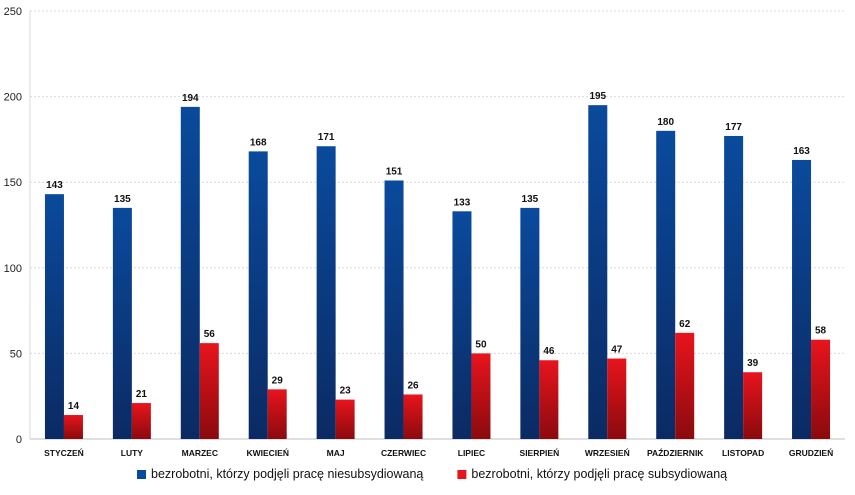 The width and height of the screenshot is (855, 495). Describe the element at coordinates (132, 453) in the screenshot. I see `x-tick-label: LUTY` at that location.